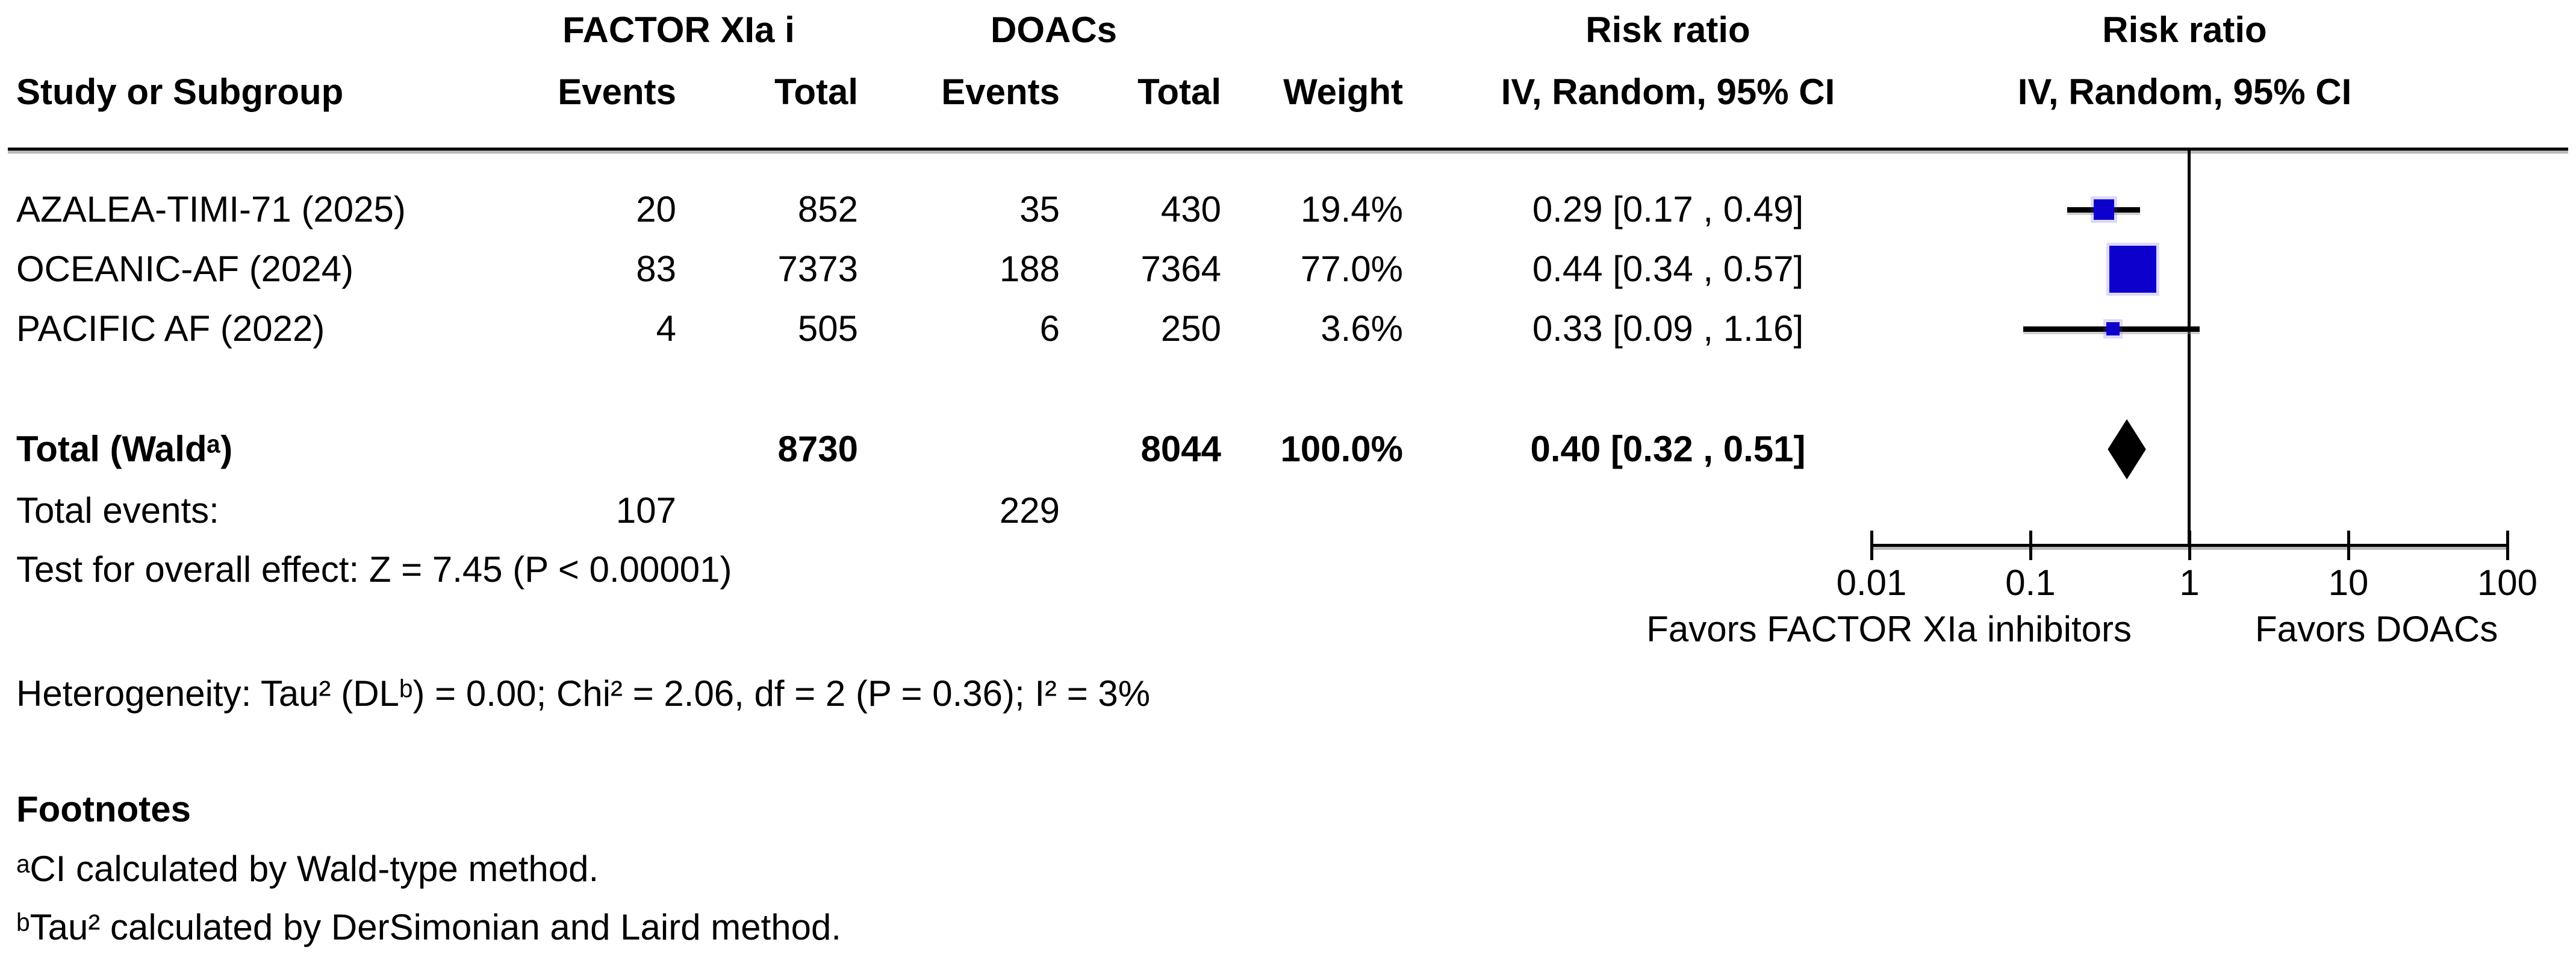 The width and height of the screenshot is (2576, 960). Describe the element at coordinates (1030, 269) in the screenshot. I see `ctl-events-value: 188` at that location.